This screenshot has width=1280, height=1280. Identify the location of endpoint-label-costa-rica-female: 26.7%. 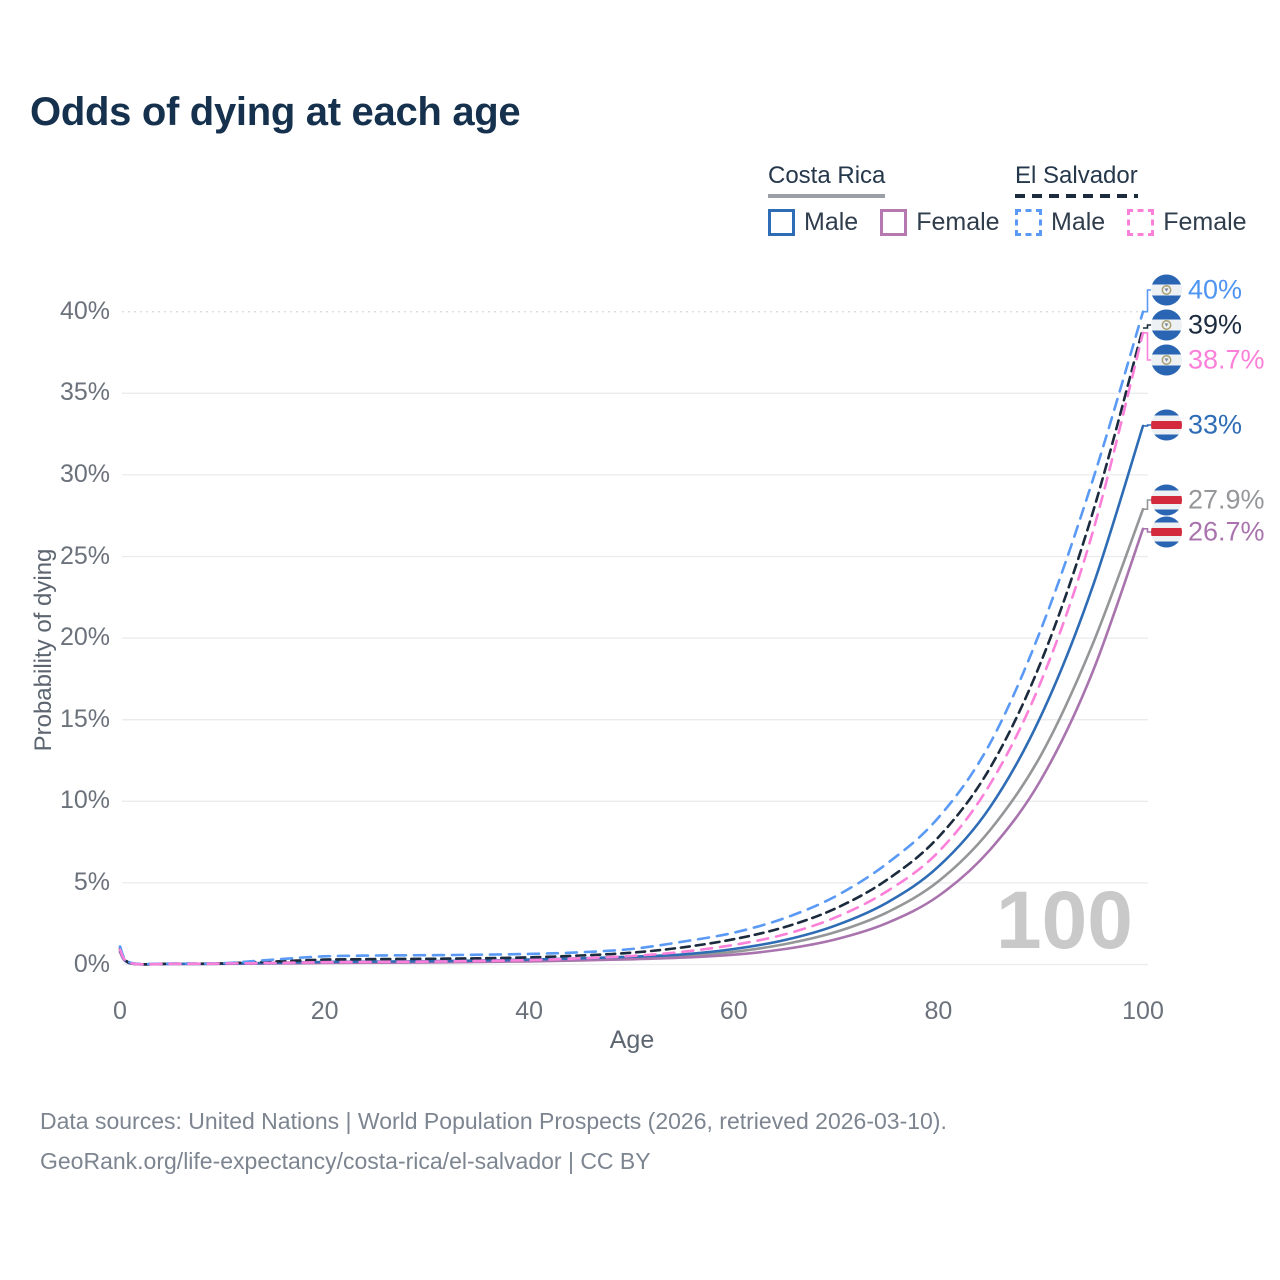
(1208, 532).